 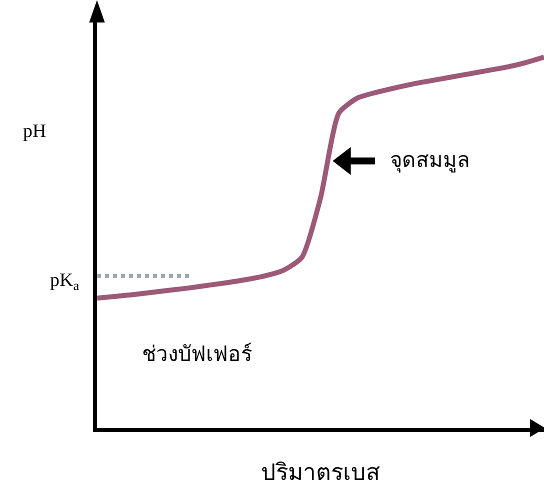 I want to click on x-axis-title: ปริมาตรเบส, so click(x=320, y=472).